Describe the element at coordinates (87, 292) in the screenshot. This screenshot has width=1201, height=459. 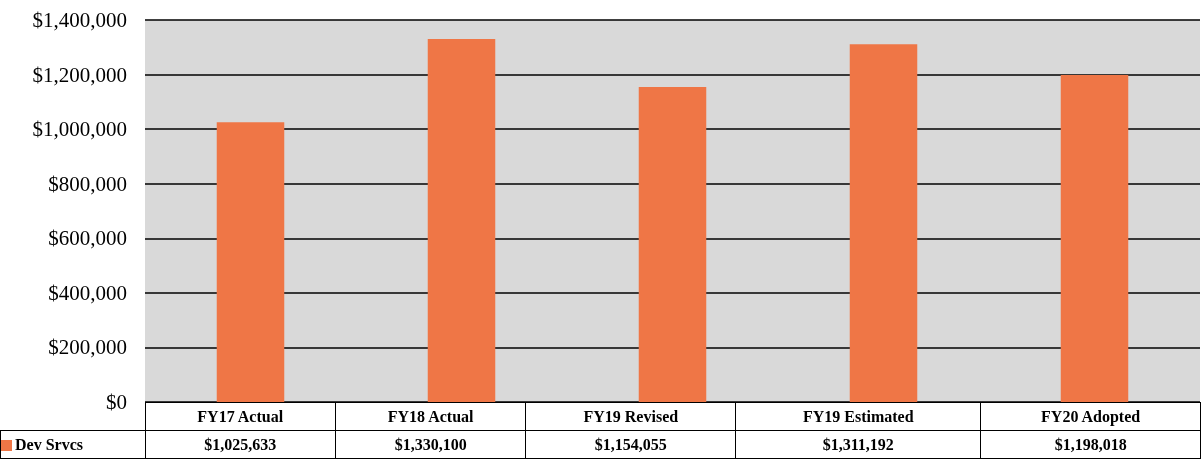
I see `y-tick-label: $400,000` at that location.